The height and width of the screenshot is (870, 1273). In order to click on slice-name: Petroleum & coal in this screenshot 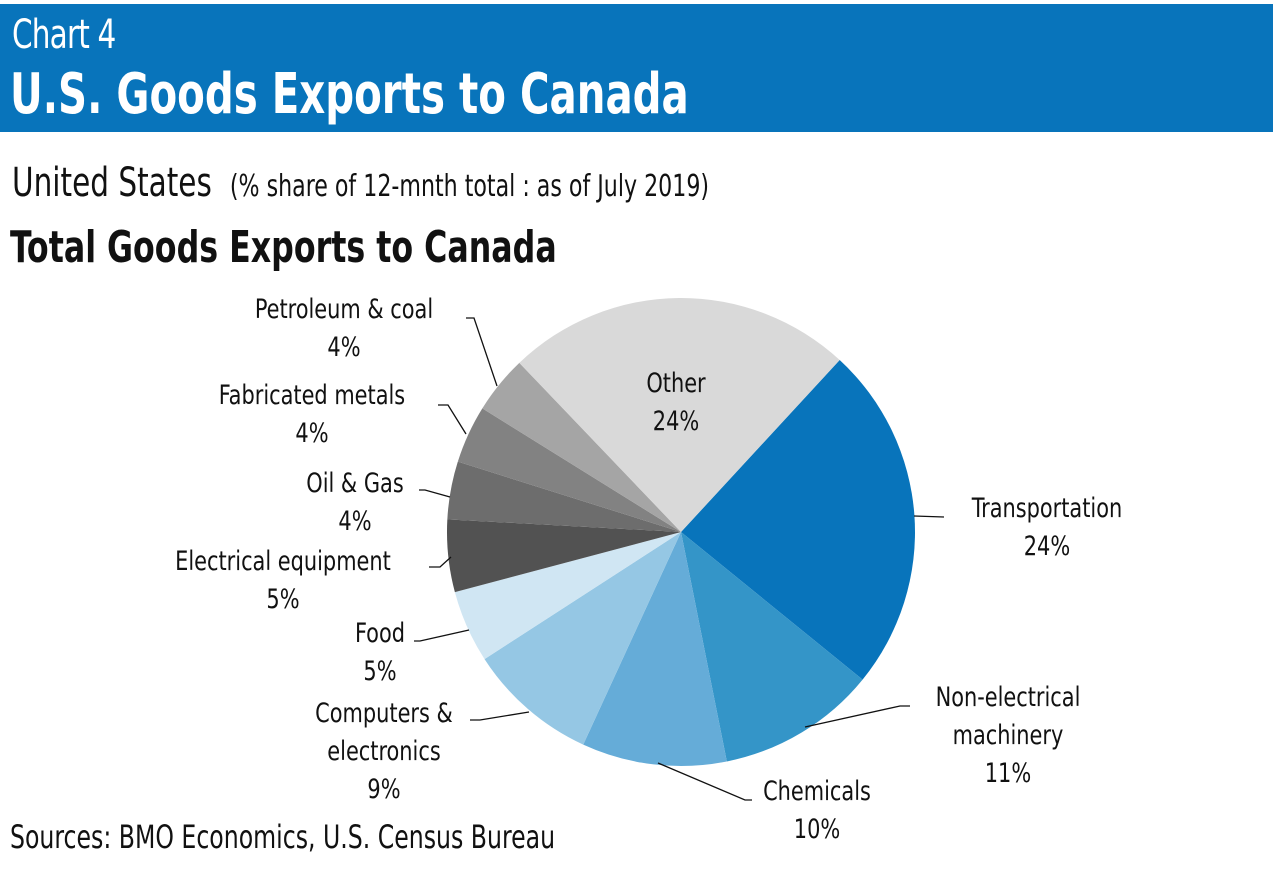, I will do `click(344, 308)`.